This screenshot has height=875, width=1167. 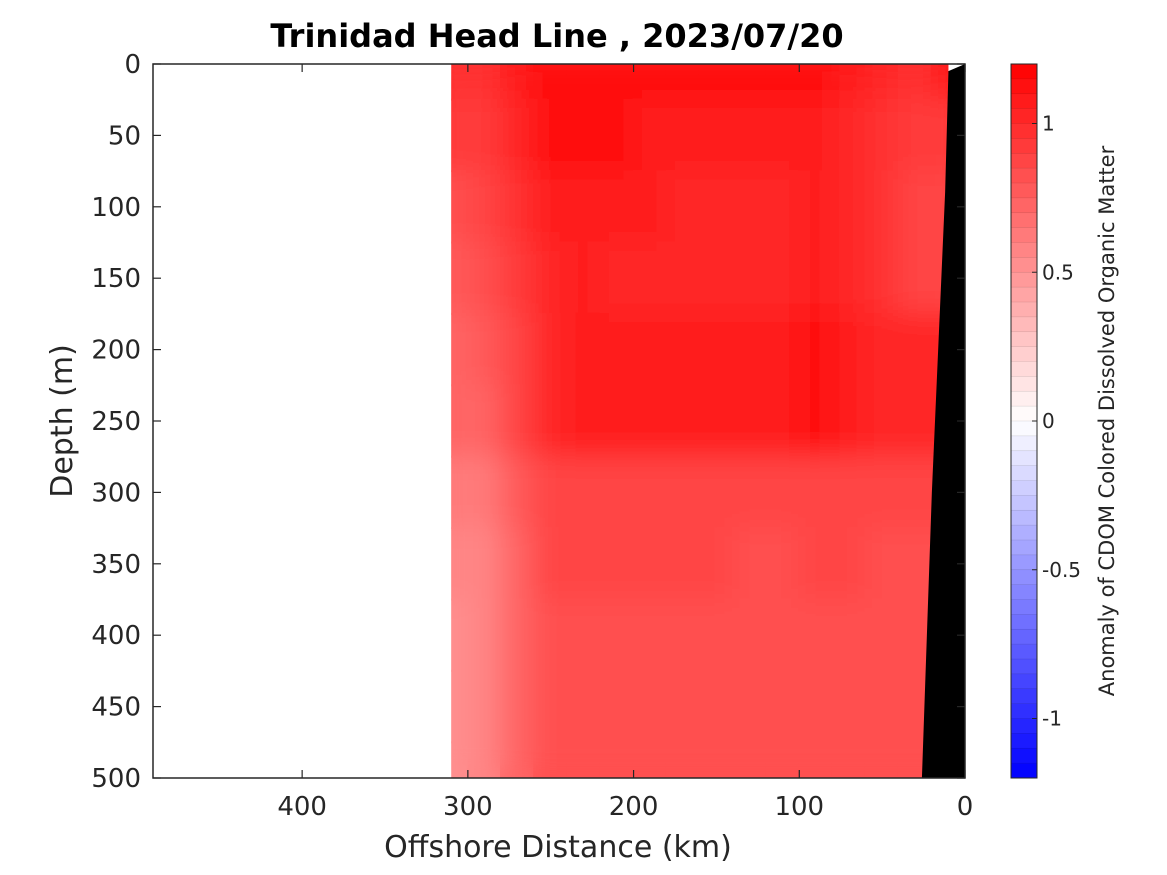 What do you see at coordinates (116, 708) in the screenshot?
I see `y-tick-label: 450` at bounding box center [116, 708].